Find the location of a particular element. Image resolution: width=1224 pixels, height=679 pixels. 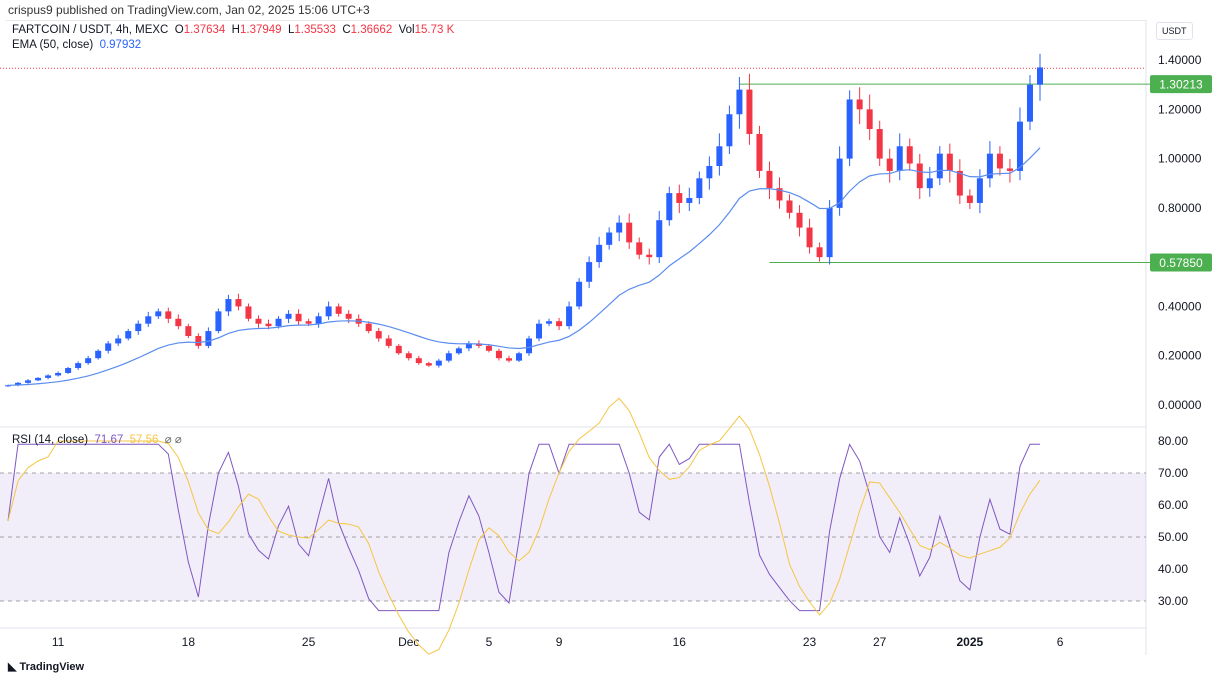

time-tick-label: 18 is located at coordinates (189, 642).